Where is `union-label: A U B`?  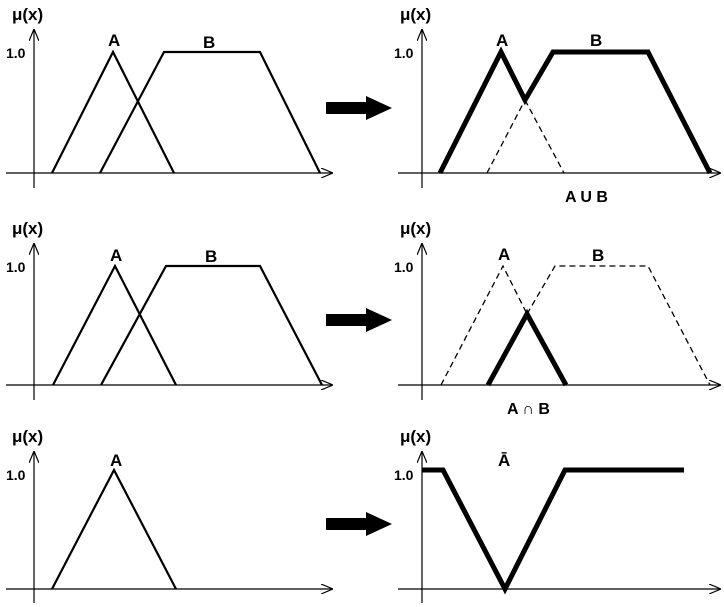
union-label: A U B is located at coordinates (586, 197).